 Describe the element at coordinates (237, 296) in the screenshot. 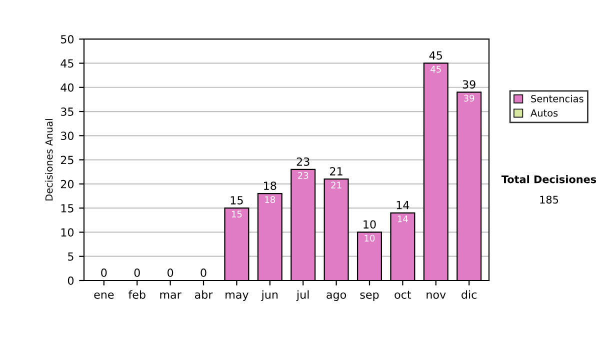

I see `x-tick-label: may` at that location.